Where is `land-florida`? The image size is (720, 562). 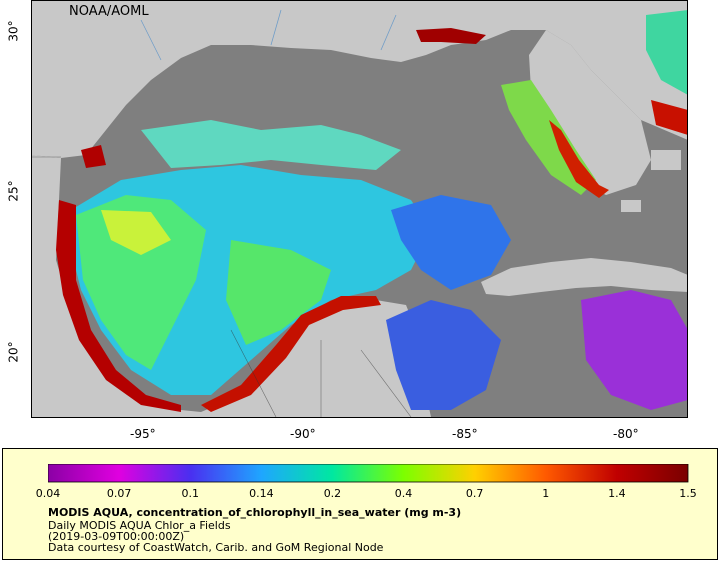
land-florida is located at coordinates (590, 112).